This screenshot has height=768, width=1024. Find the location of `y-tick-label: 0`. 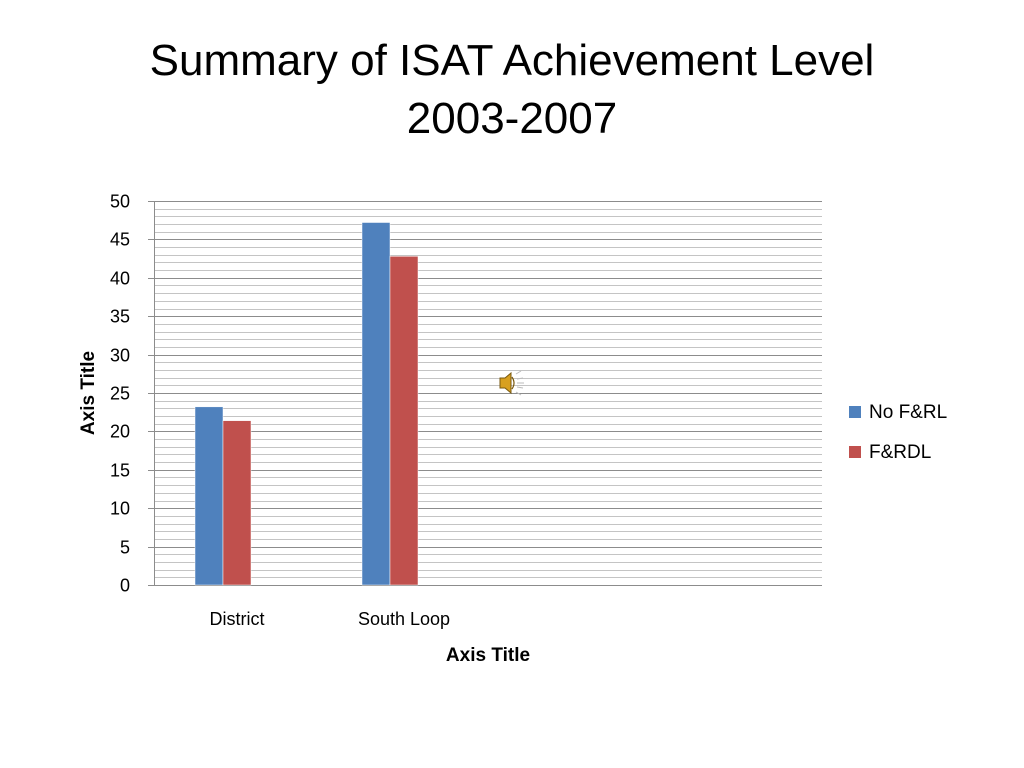

y-tick-label: 0 is located at coordinates (125, 586).